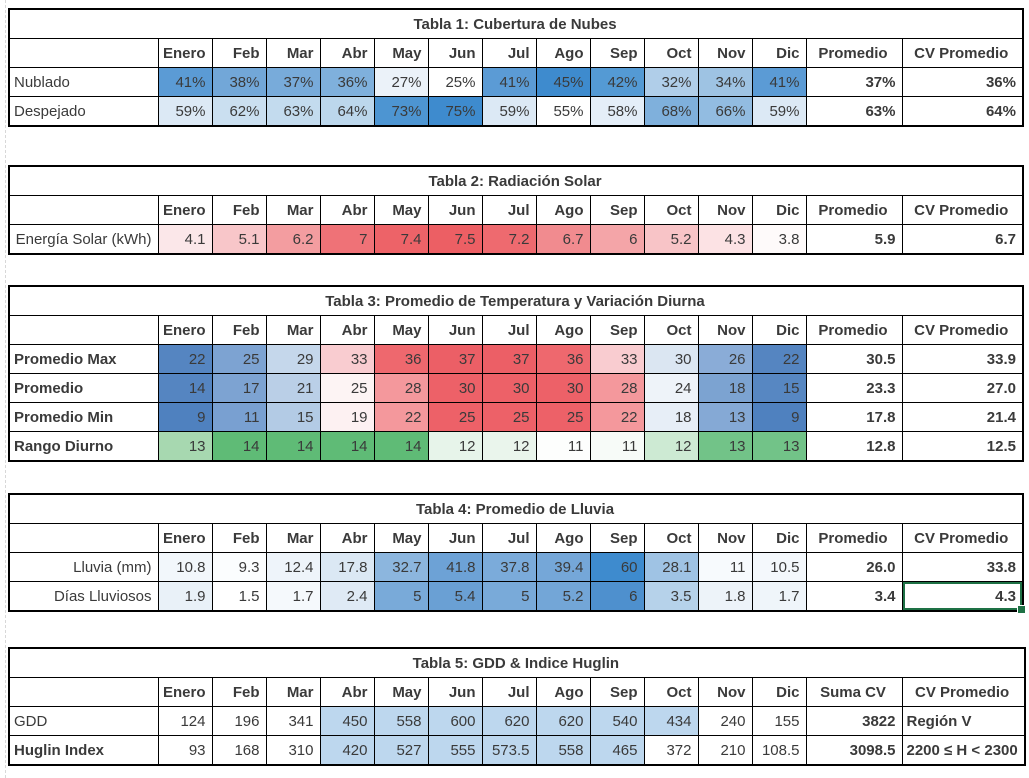 This screenshot has width=1029, height=778. Describe the element at coordinates (401, 750) in the screenshot. I see `data-cell: 527` at that location.